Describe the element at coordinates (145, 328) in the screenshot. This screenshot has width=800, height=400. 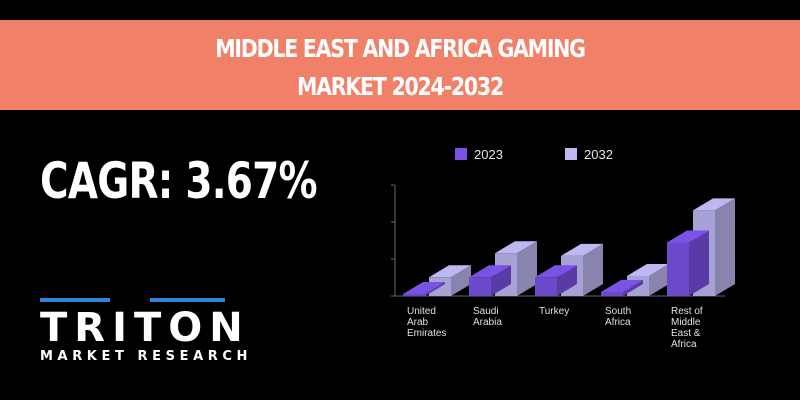
I see `logo-wordmark: TRITON` at that location.